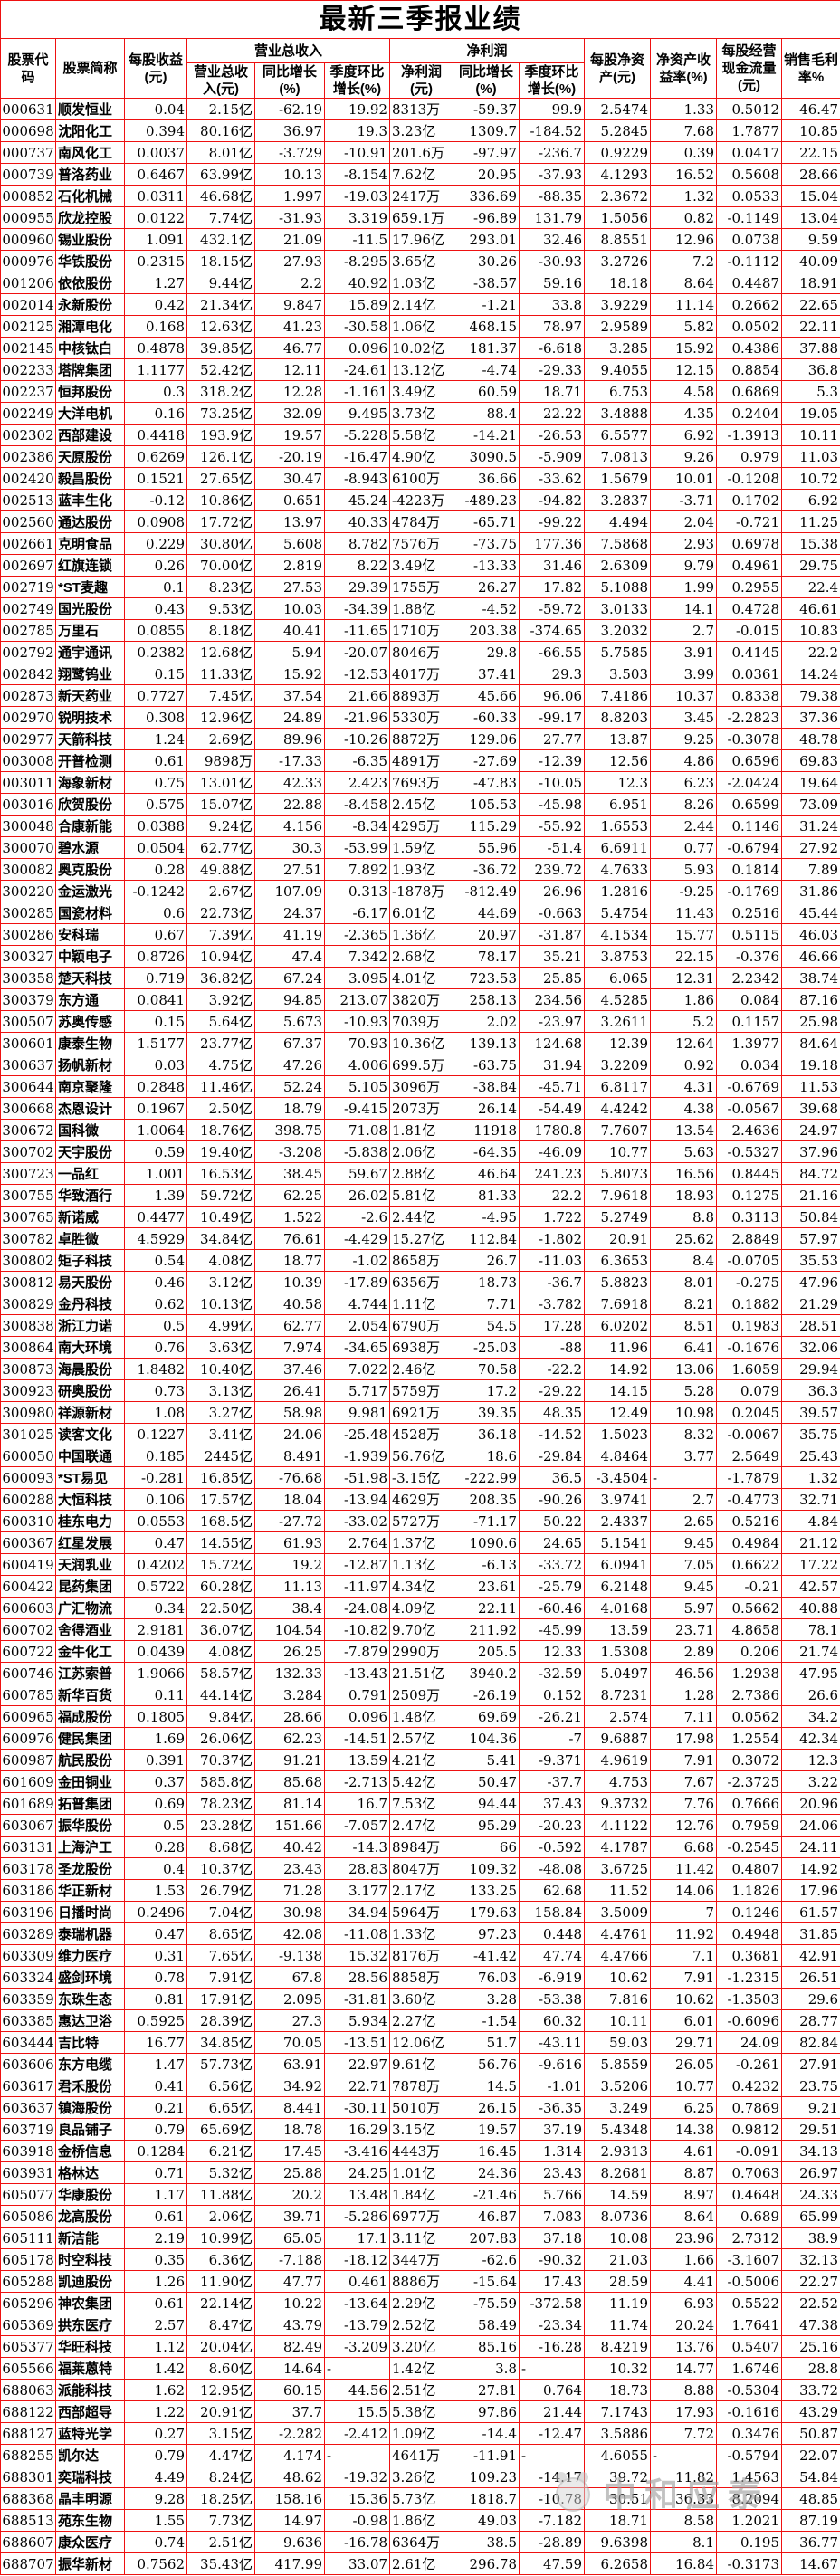  What do you see at coordinates (421, 1130) in the screenshot?
I see `net-profit-cell: 1.81亿` at bounding box center [421, 1130].